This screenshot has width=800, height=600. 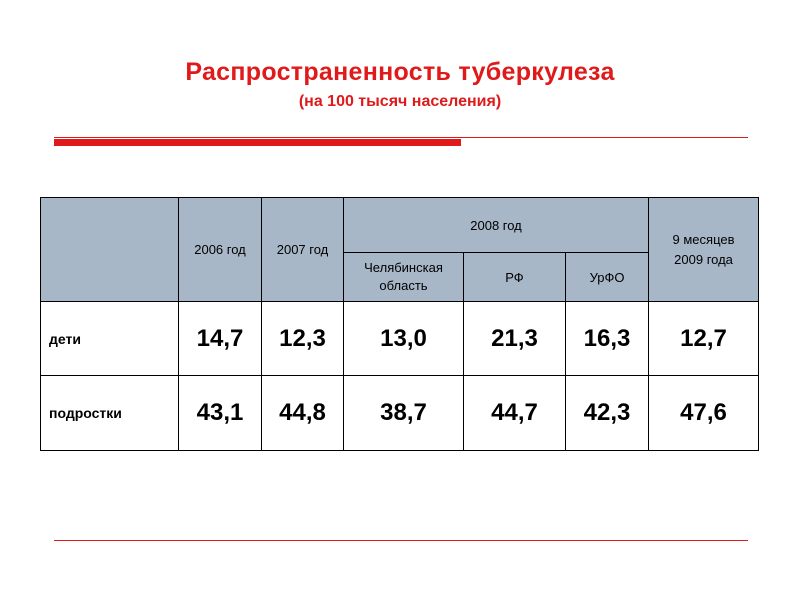 I want to click on table-cell: 13,0, so click(x=403, y=338).